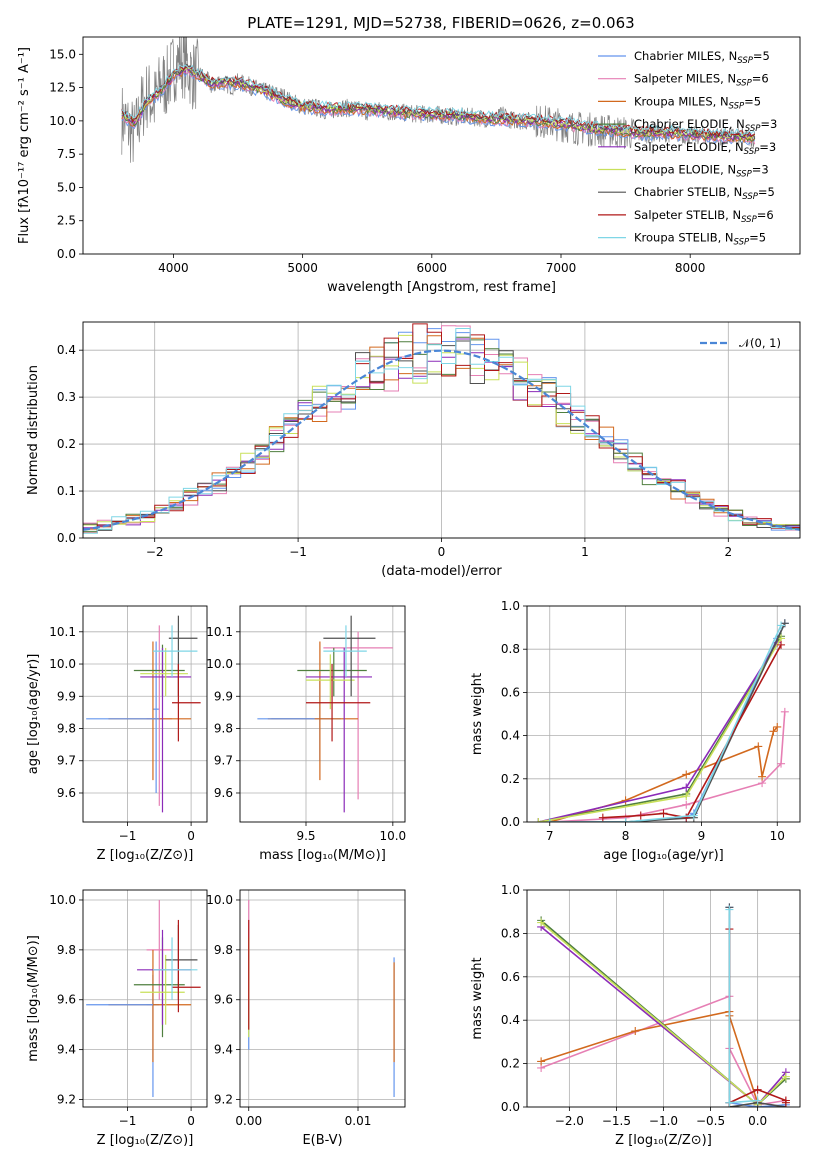  I want to click on residuals-normal-curve, so click(441, 440).